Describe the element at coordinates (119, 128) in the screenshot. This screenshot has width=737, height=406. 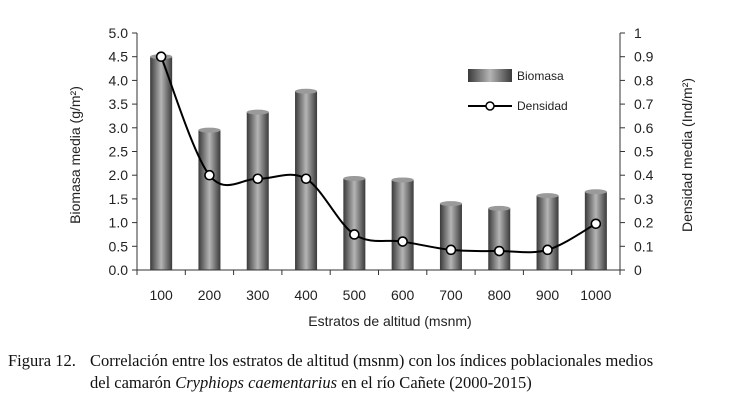
I see `y-tick-label: 3.0` at that location.